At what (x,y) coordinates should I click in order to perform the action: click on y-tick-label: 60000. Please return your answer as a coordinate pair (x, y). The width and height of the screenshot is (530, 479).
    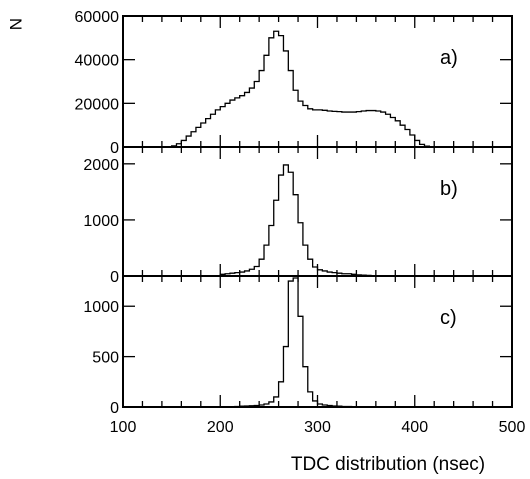
    Looking at the image, I should click on (97, 17).